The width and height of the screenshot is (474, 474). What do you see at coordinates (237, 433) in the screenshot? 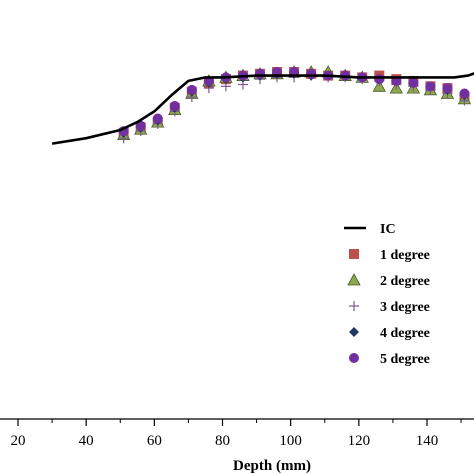
I see `x-axis: 20 40 60 80 100 120 140` at bounding box center [237, 433].